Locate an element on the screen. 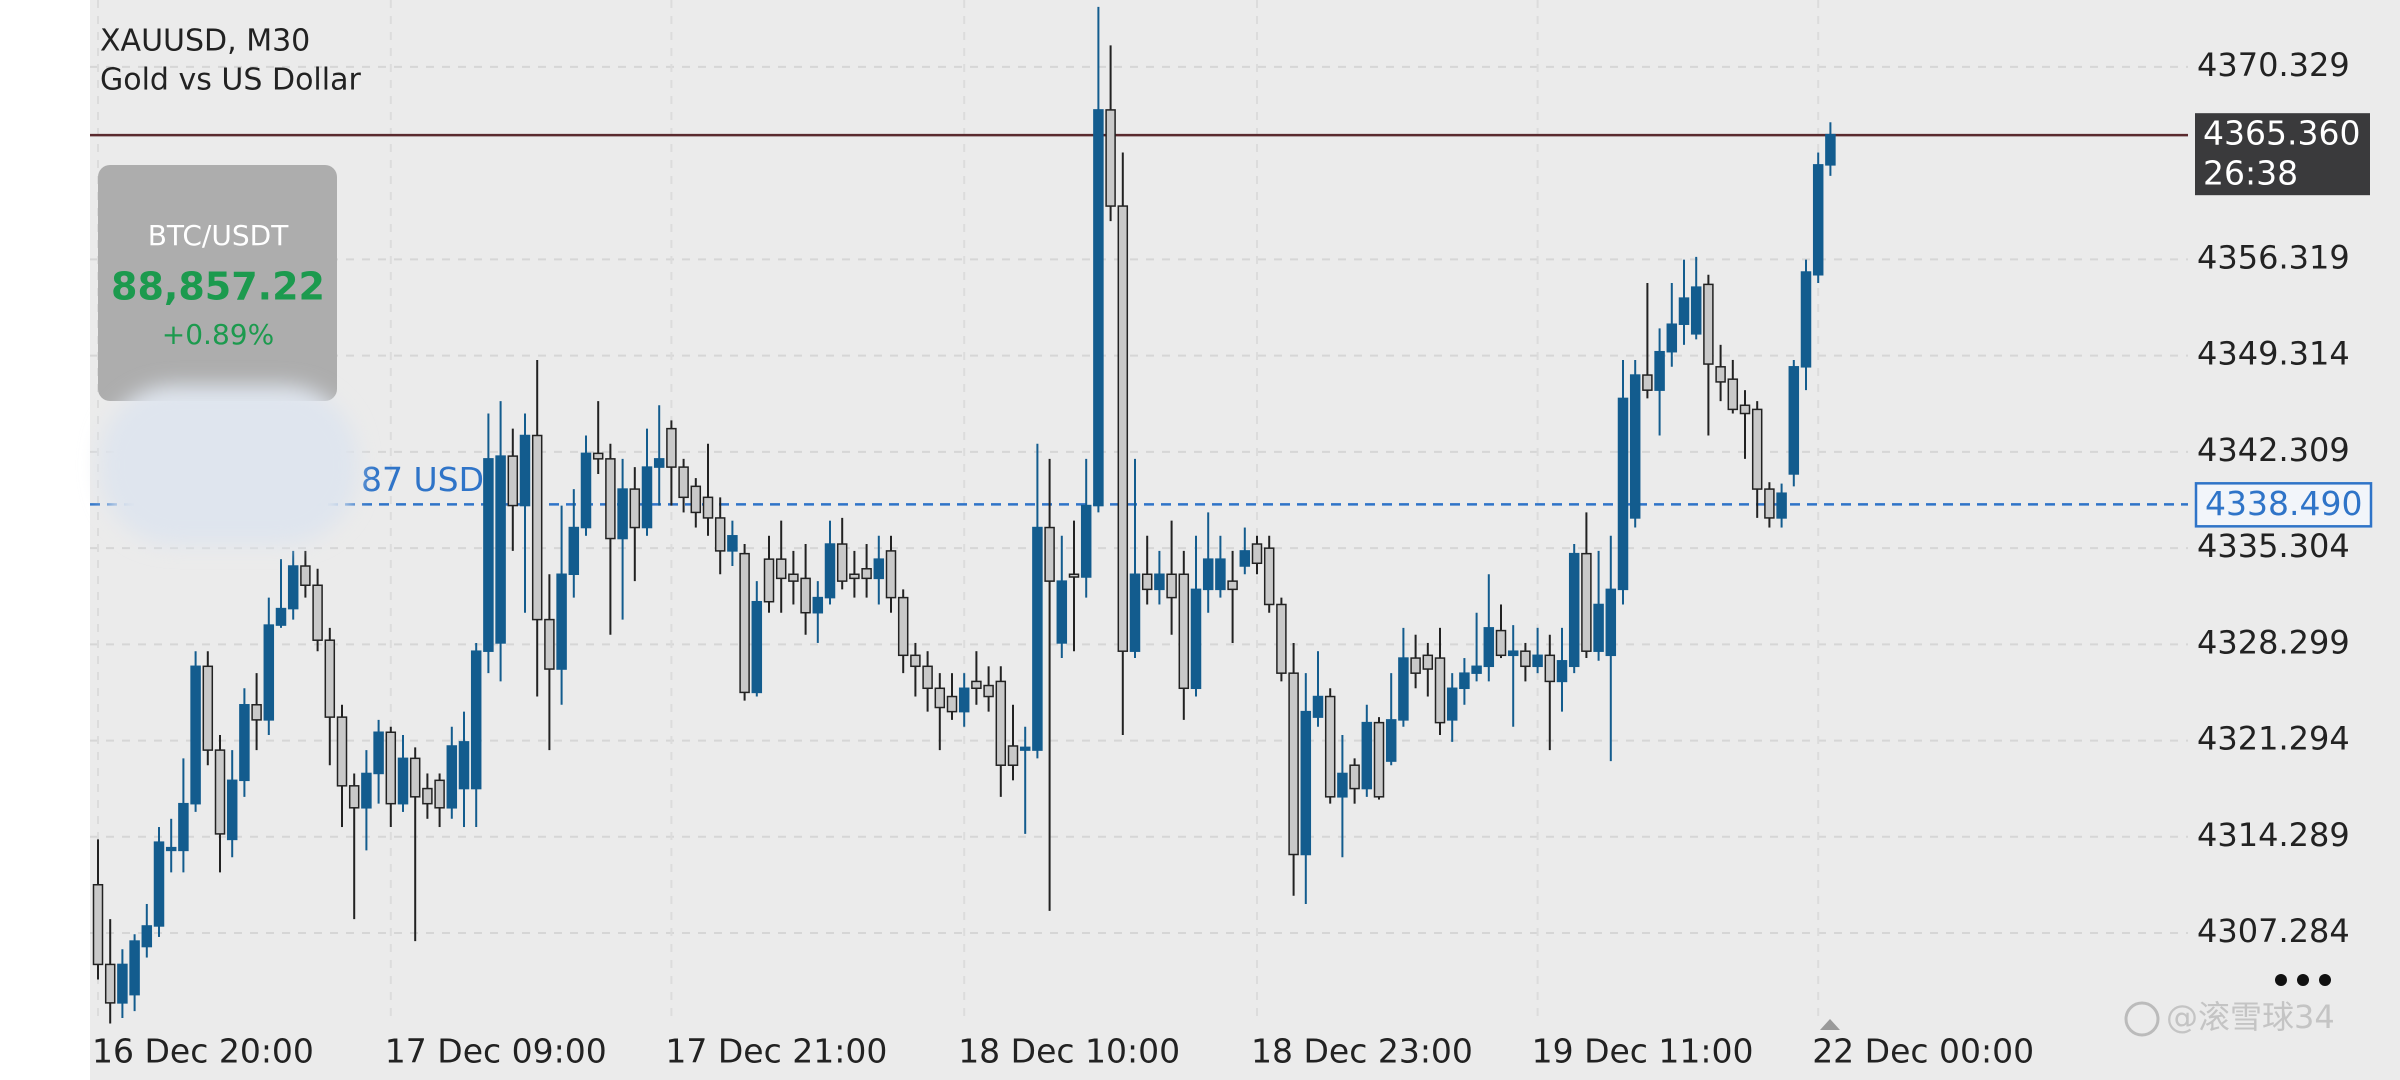  widget-change: +0.89% is located at coordinates (218, 334).